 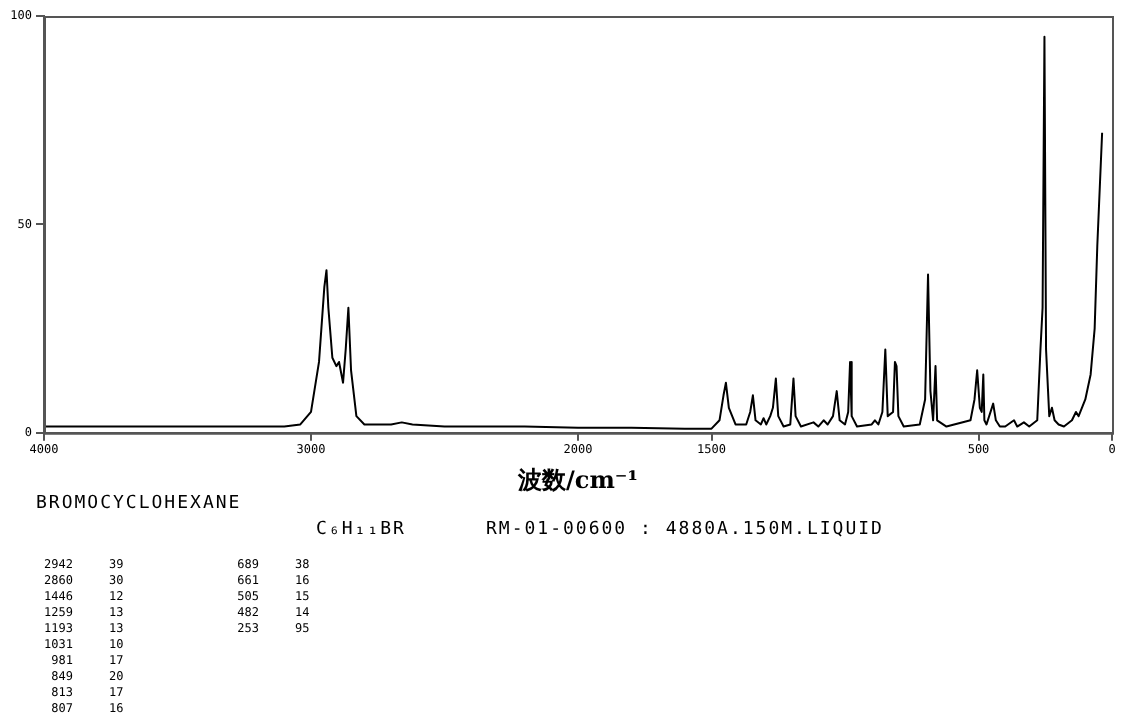 What do you see at coordinates (139, 504) in the screenshot?
I see `text: BROMOCYCLOHEXANE` at bounding box center [139, 504].